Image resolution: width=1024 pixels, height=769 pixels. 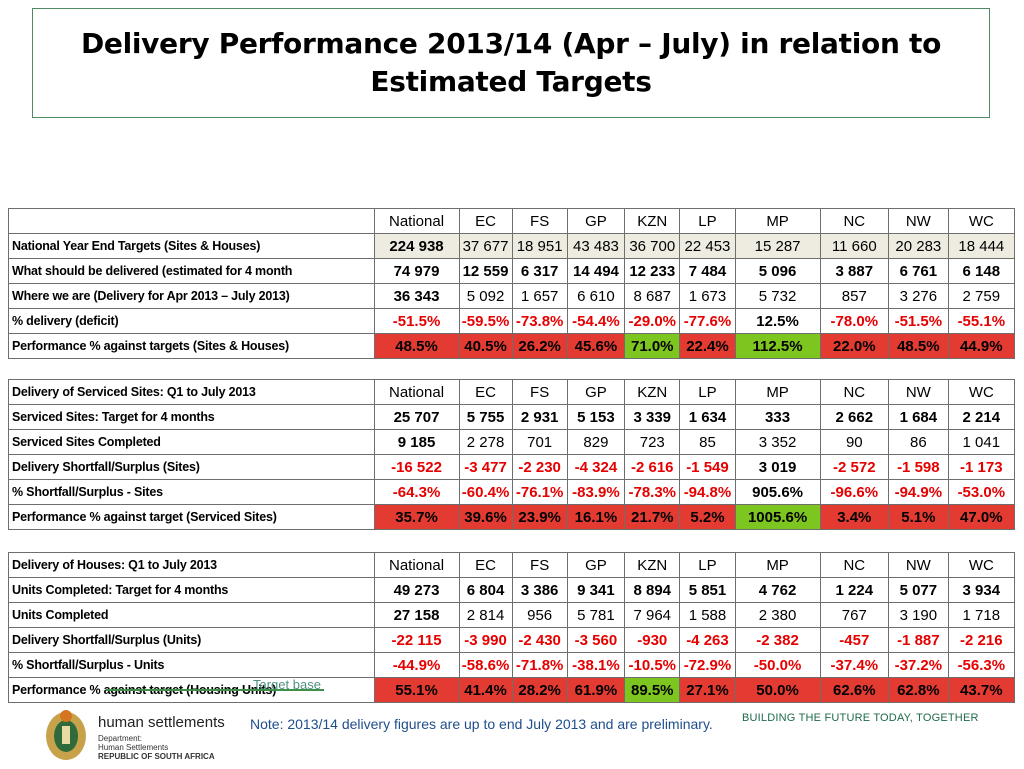 I want to click on data-cell: 12.5%, so click(x=777, y=321).